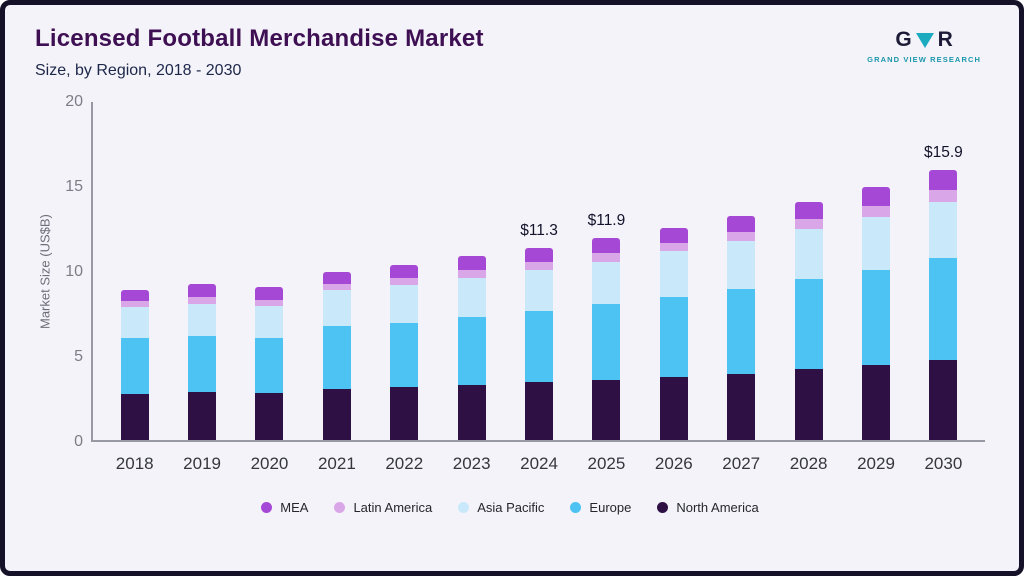  I want to click on y-tick-label: 20, so click(74, 101).